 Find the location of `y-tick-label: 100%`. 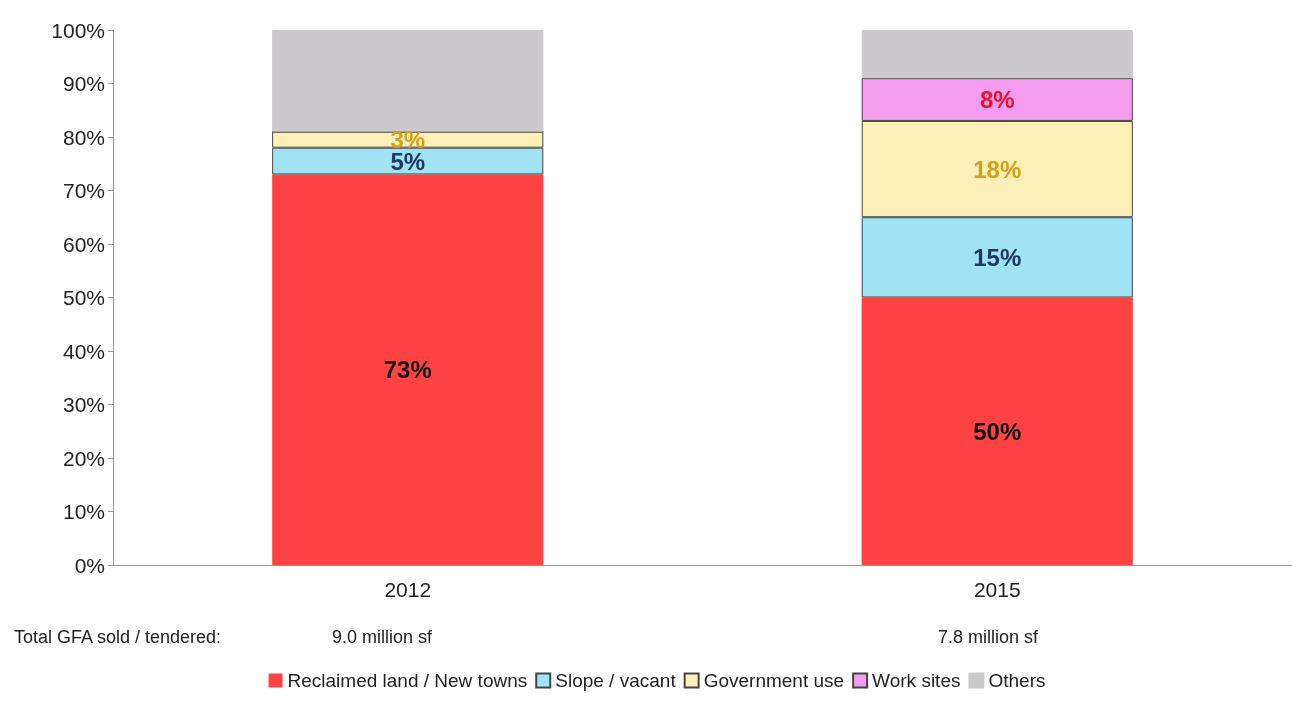

y-tick-label: 100% is located at coordinates (78, 30).